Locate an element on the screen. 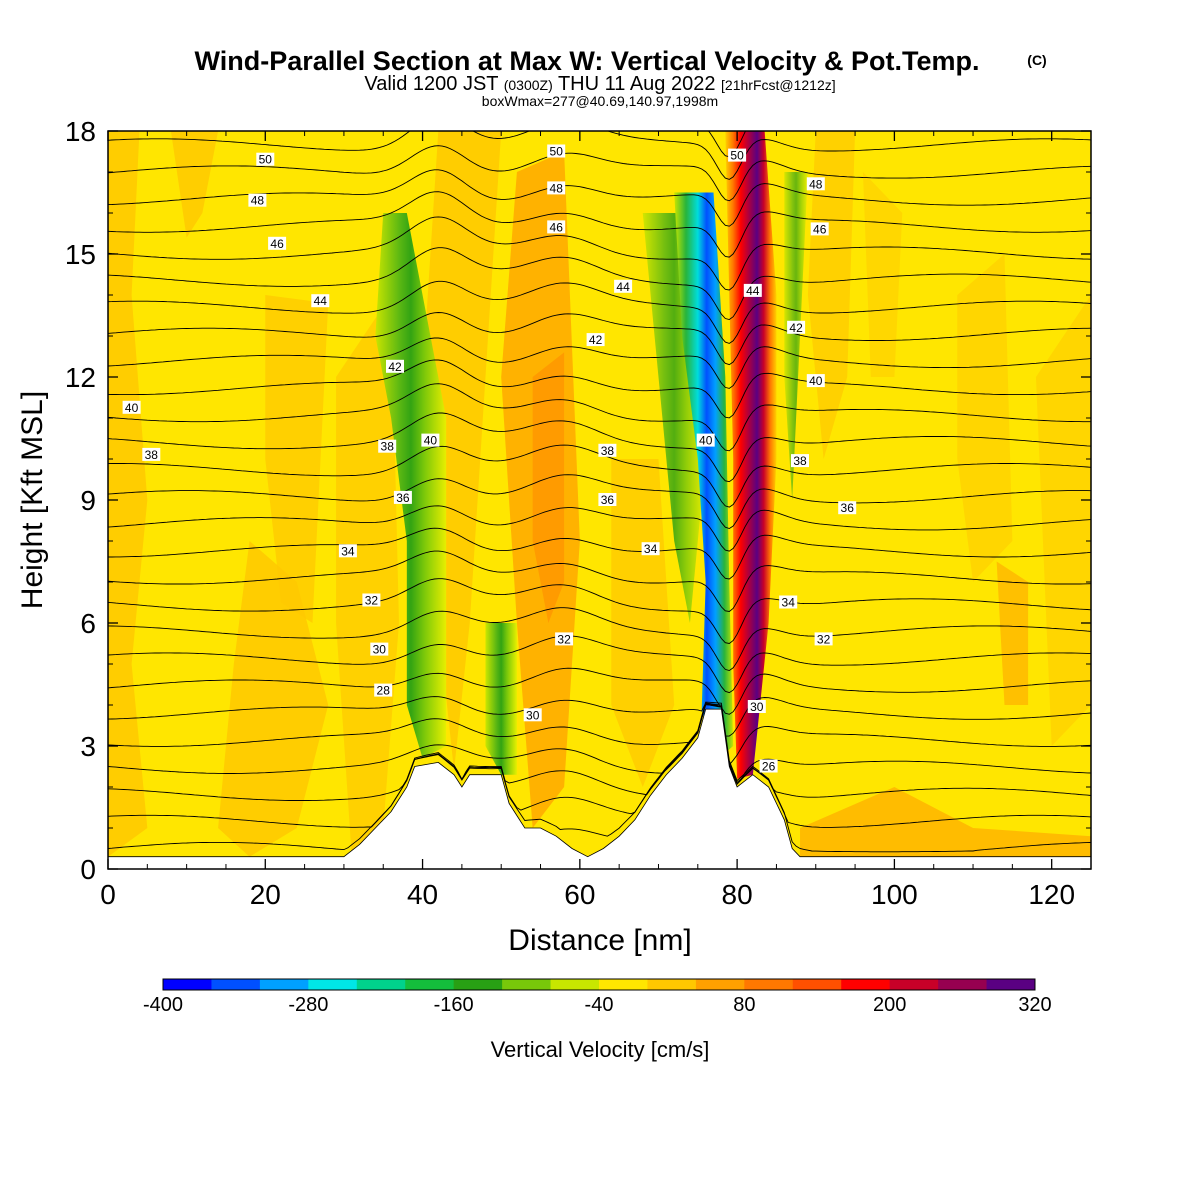 The height and width of the screenshot is (1200, 1200). contour-label-4: 40 is located at coordinates (131, 407).